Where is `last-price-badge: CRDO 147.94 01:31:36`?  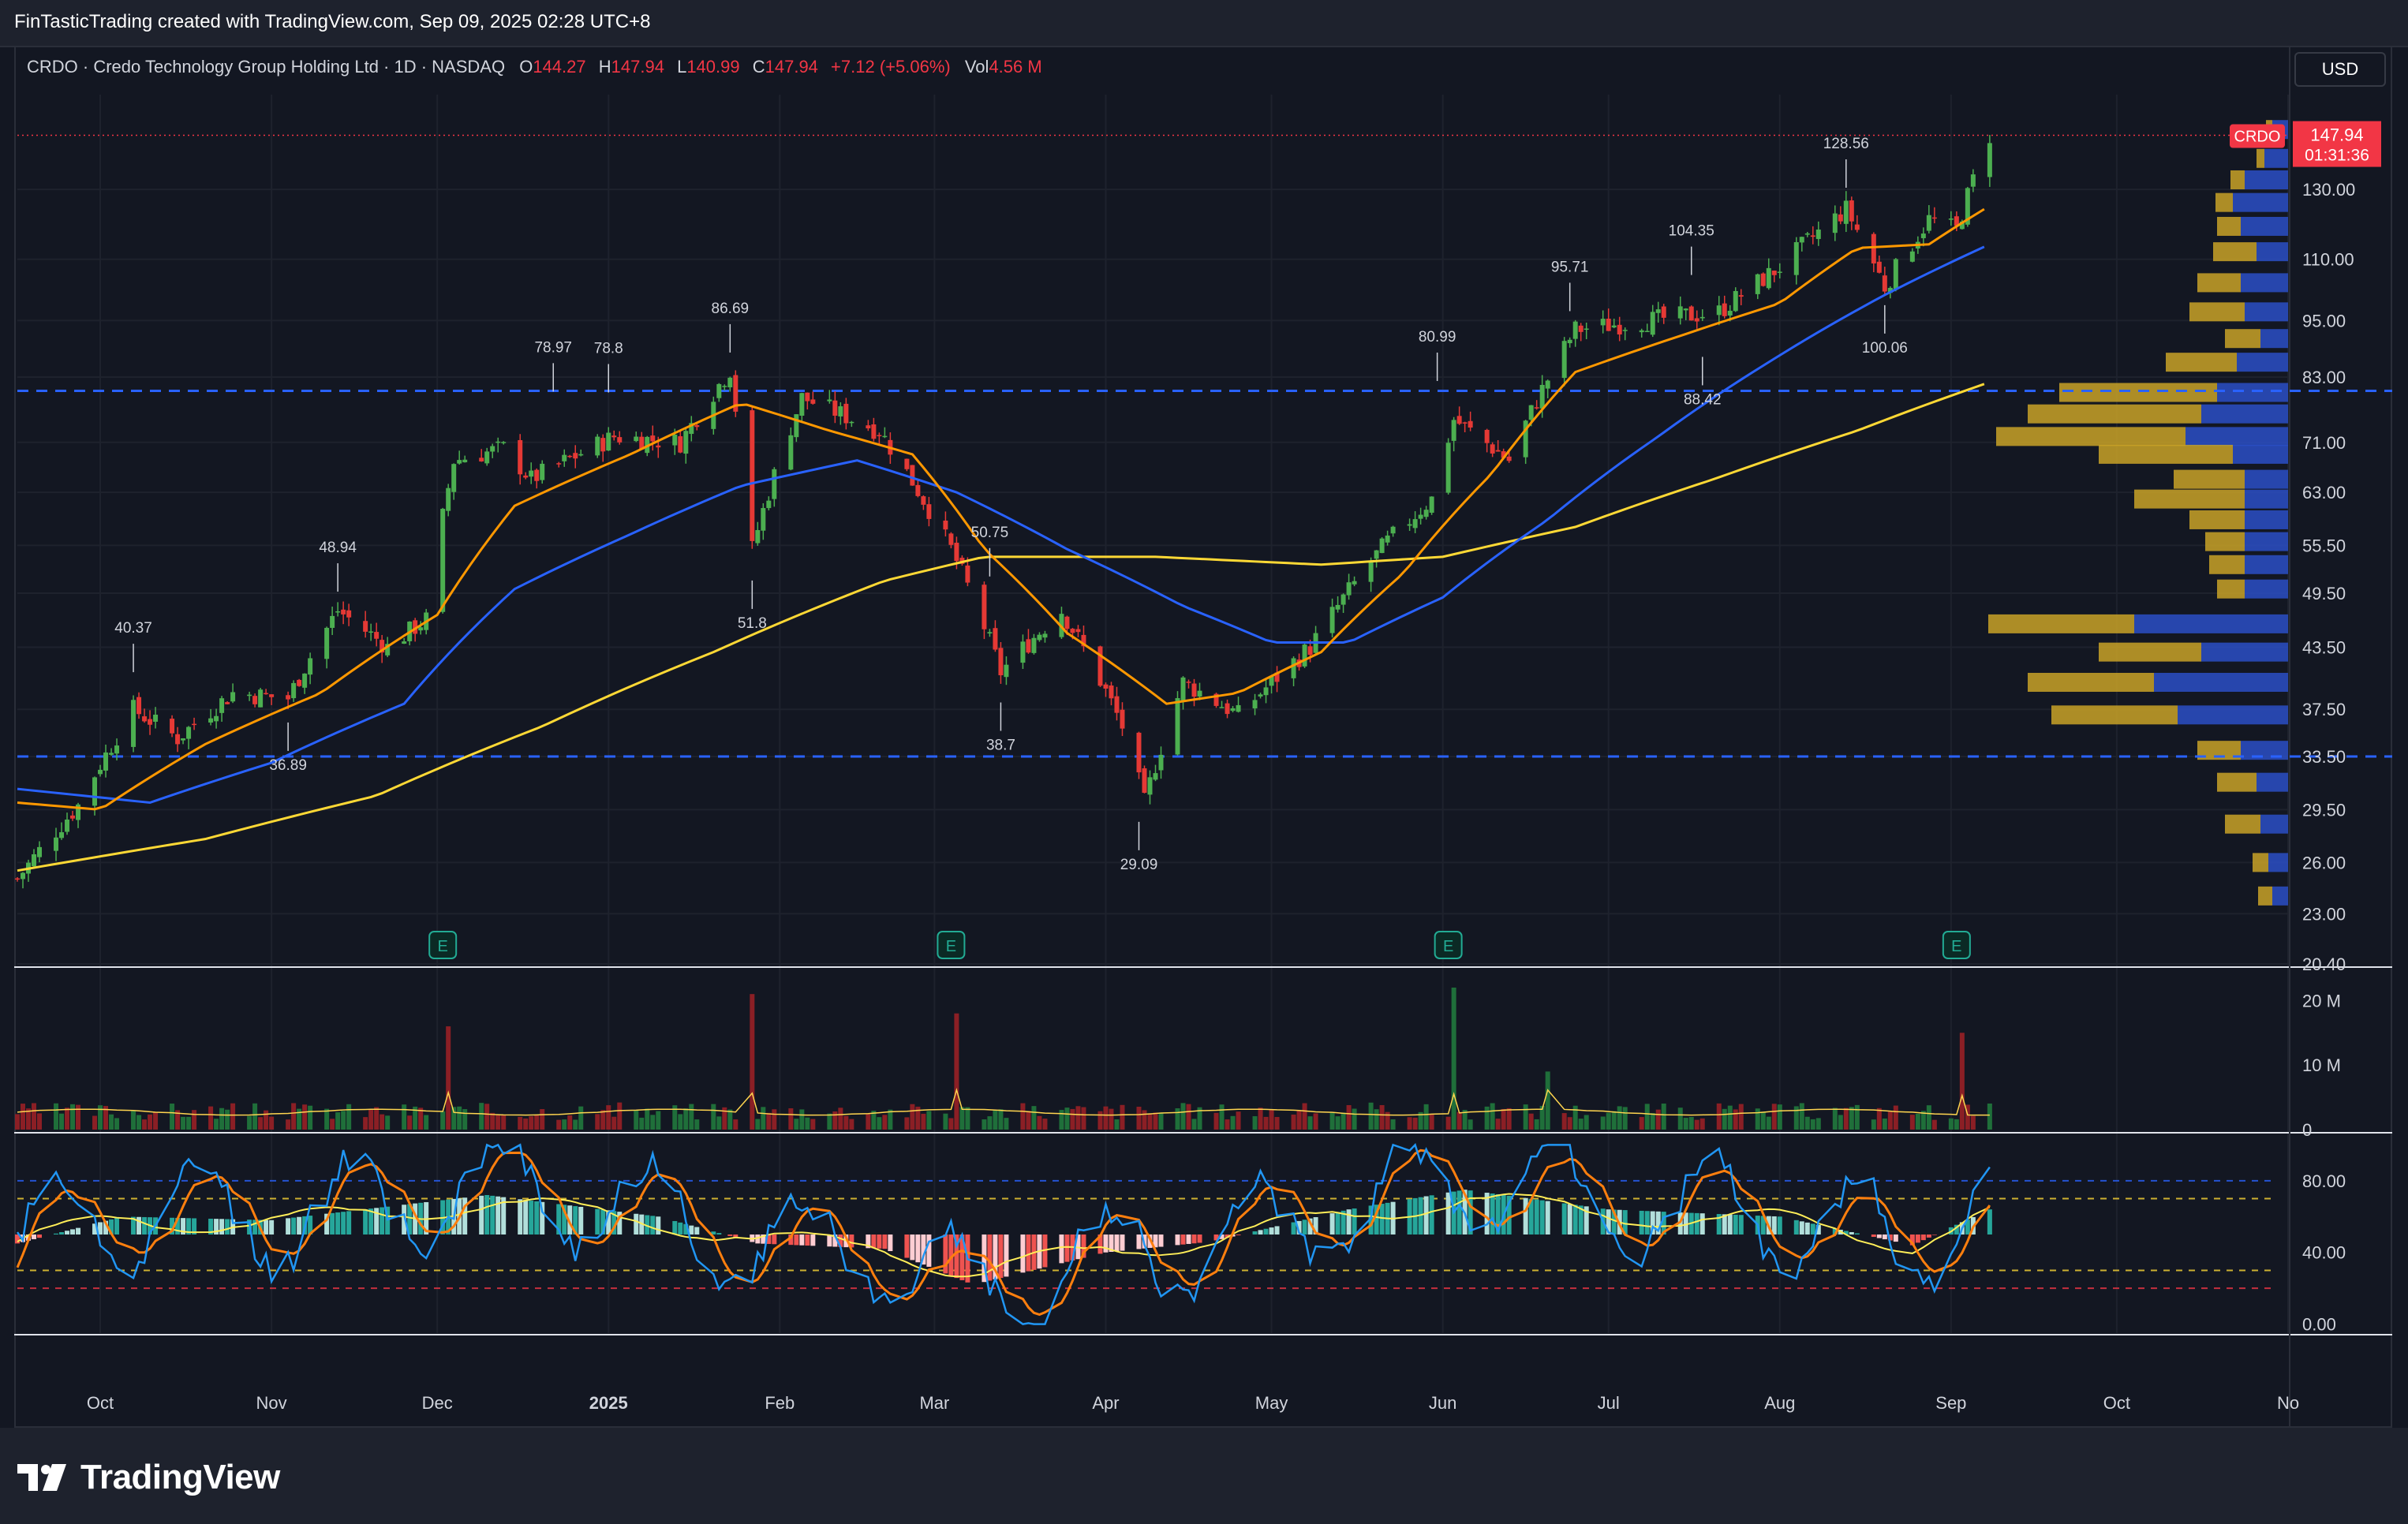 last-price-badge: CRDO 147.94 01:31:36 is located at coordinates (2306, 144).